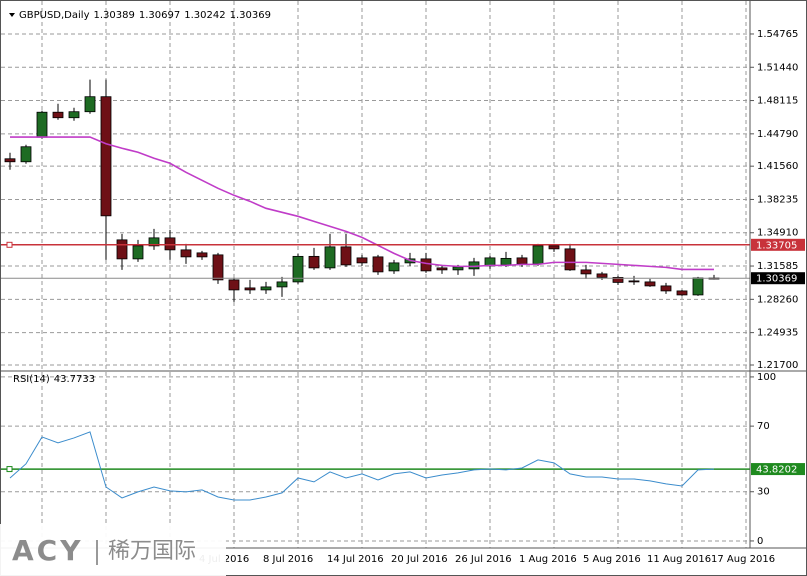 This screenshot has height=576, width=807. Describe the element at coordinates (777, 233) in the screenshot. I see `y-tick-label: 1.34910` at that location.